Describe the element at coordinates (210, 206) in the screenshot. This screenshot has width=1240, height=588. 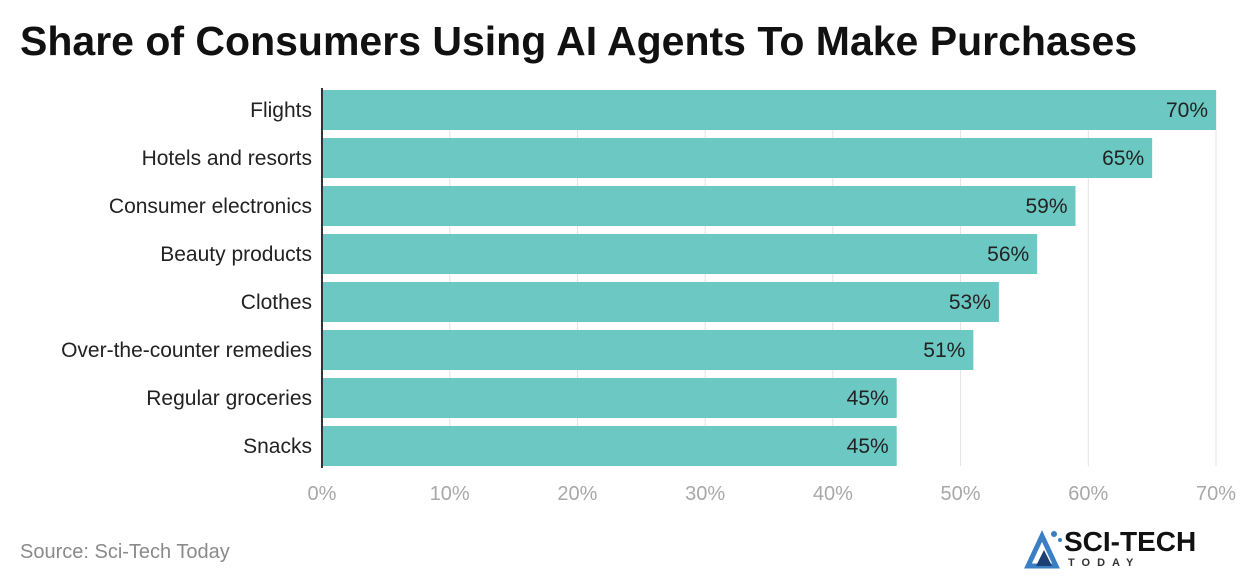
I see `category-label: Consumer electronics` at that location.